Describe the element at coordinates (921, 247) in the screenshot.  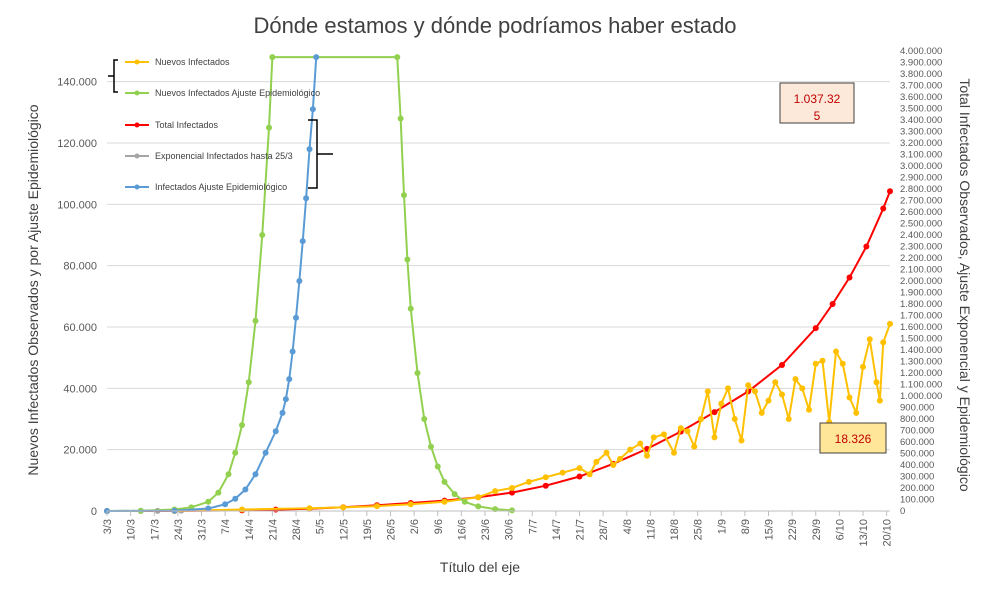
I see `right-tick-label: 2.300.000` at that location.